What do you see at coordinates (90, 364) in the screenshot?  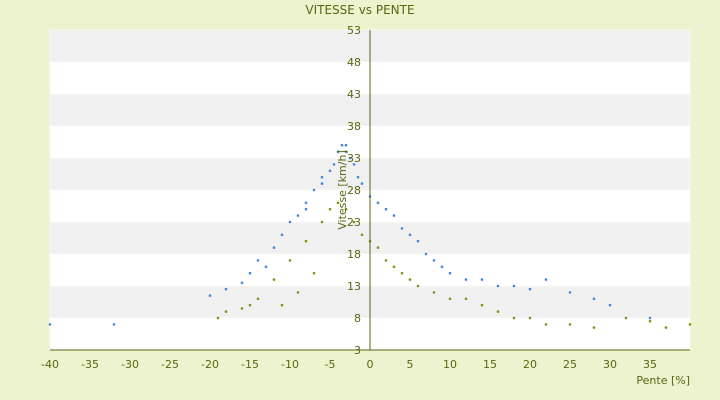 I see `x-tick-label: -35` at bounding box center [90, 364].